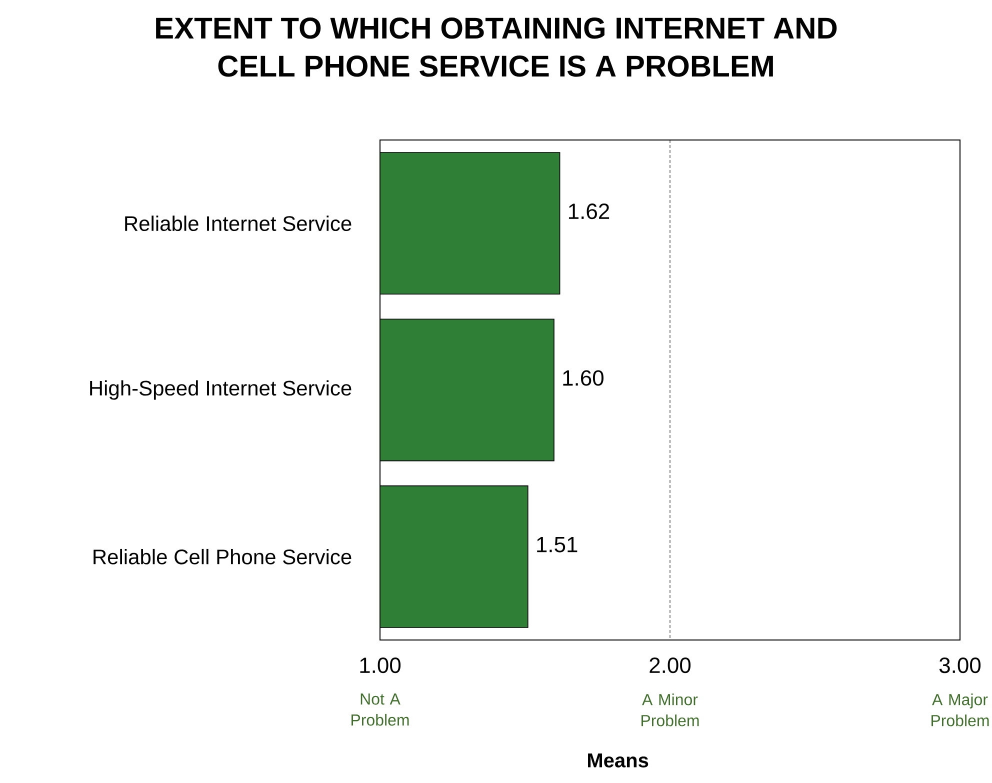 The width and height of the screenshot is (992, 783). What do you see at coordinates (670, 666) in the screenshot?
I see `x-tick-label: 2.00` at bounding box center [670, 666].